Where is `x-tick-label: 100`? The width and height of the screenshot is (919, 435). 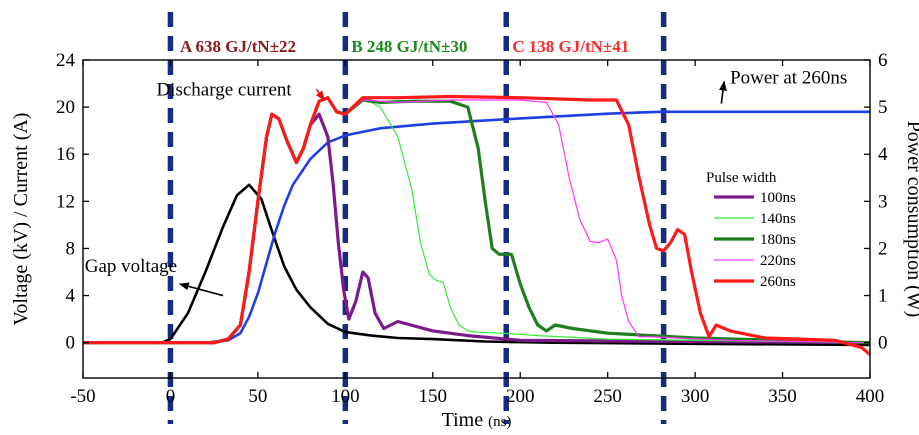
x-tick-label: 100 is located at coordinates (345, 396).